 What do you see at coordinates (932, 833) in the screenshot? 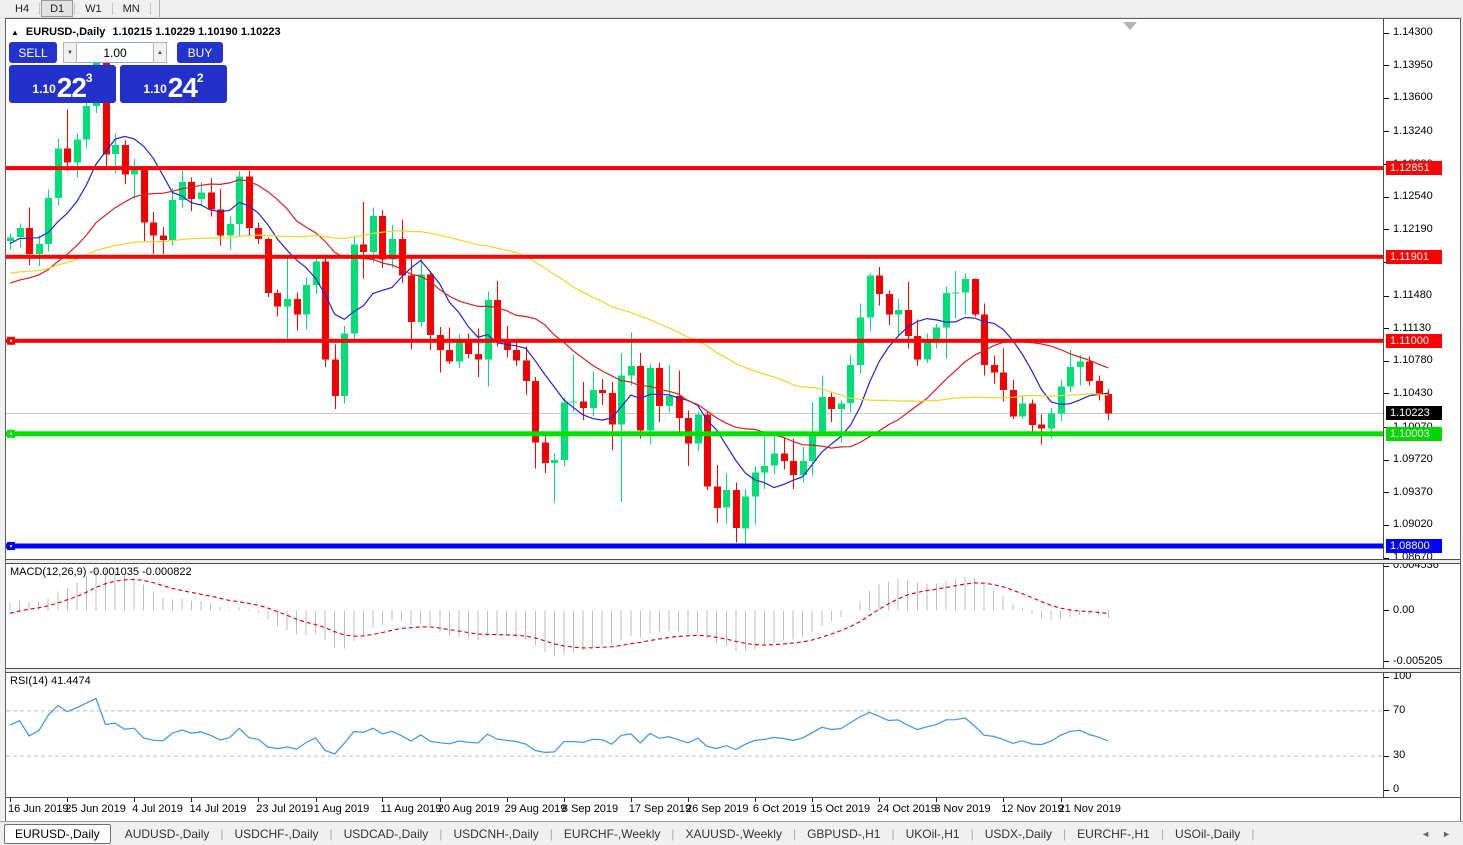
I see `chart-tab-ukoil-h1: UKOil-,H1` at bounding box center [932, 833].